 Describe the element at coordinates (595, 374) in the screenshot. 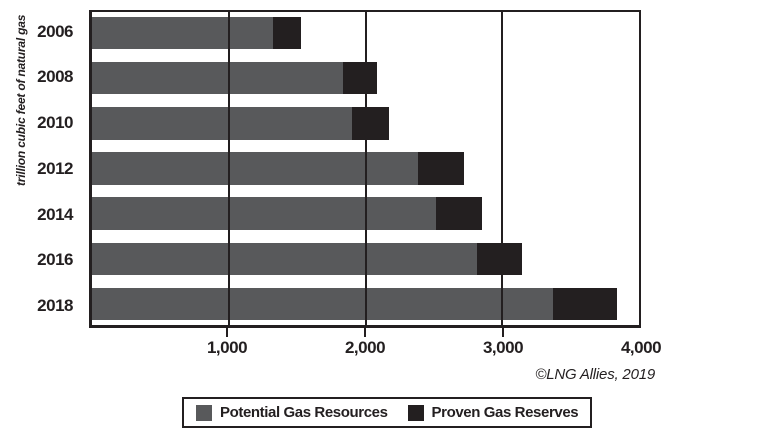

I see `attribution: ©LNG Allies, 2019` at that location.